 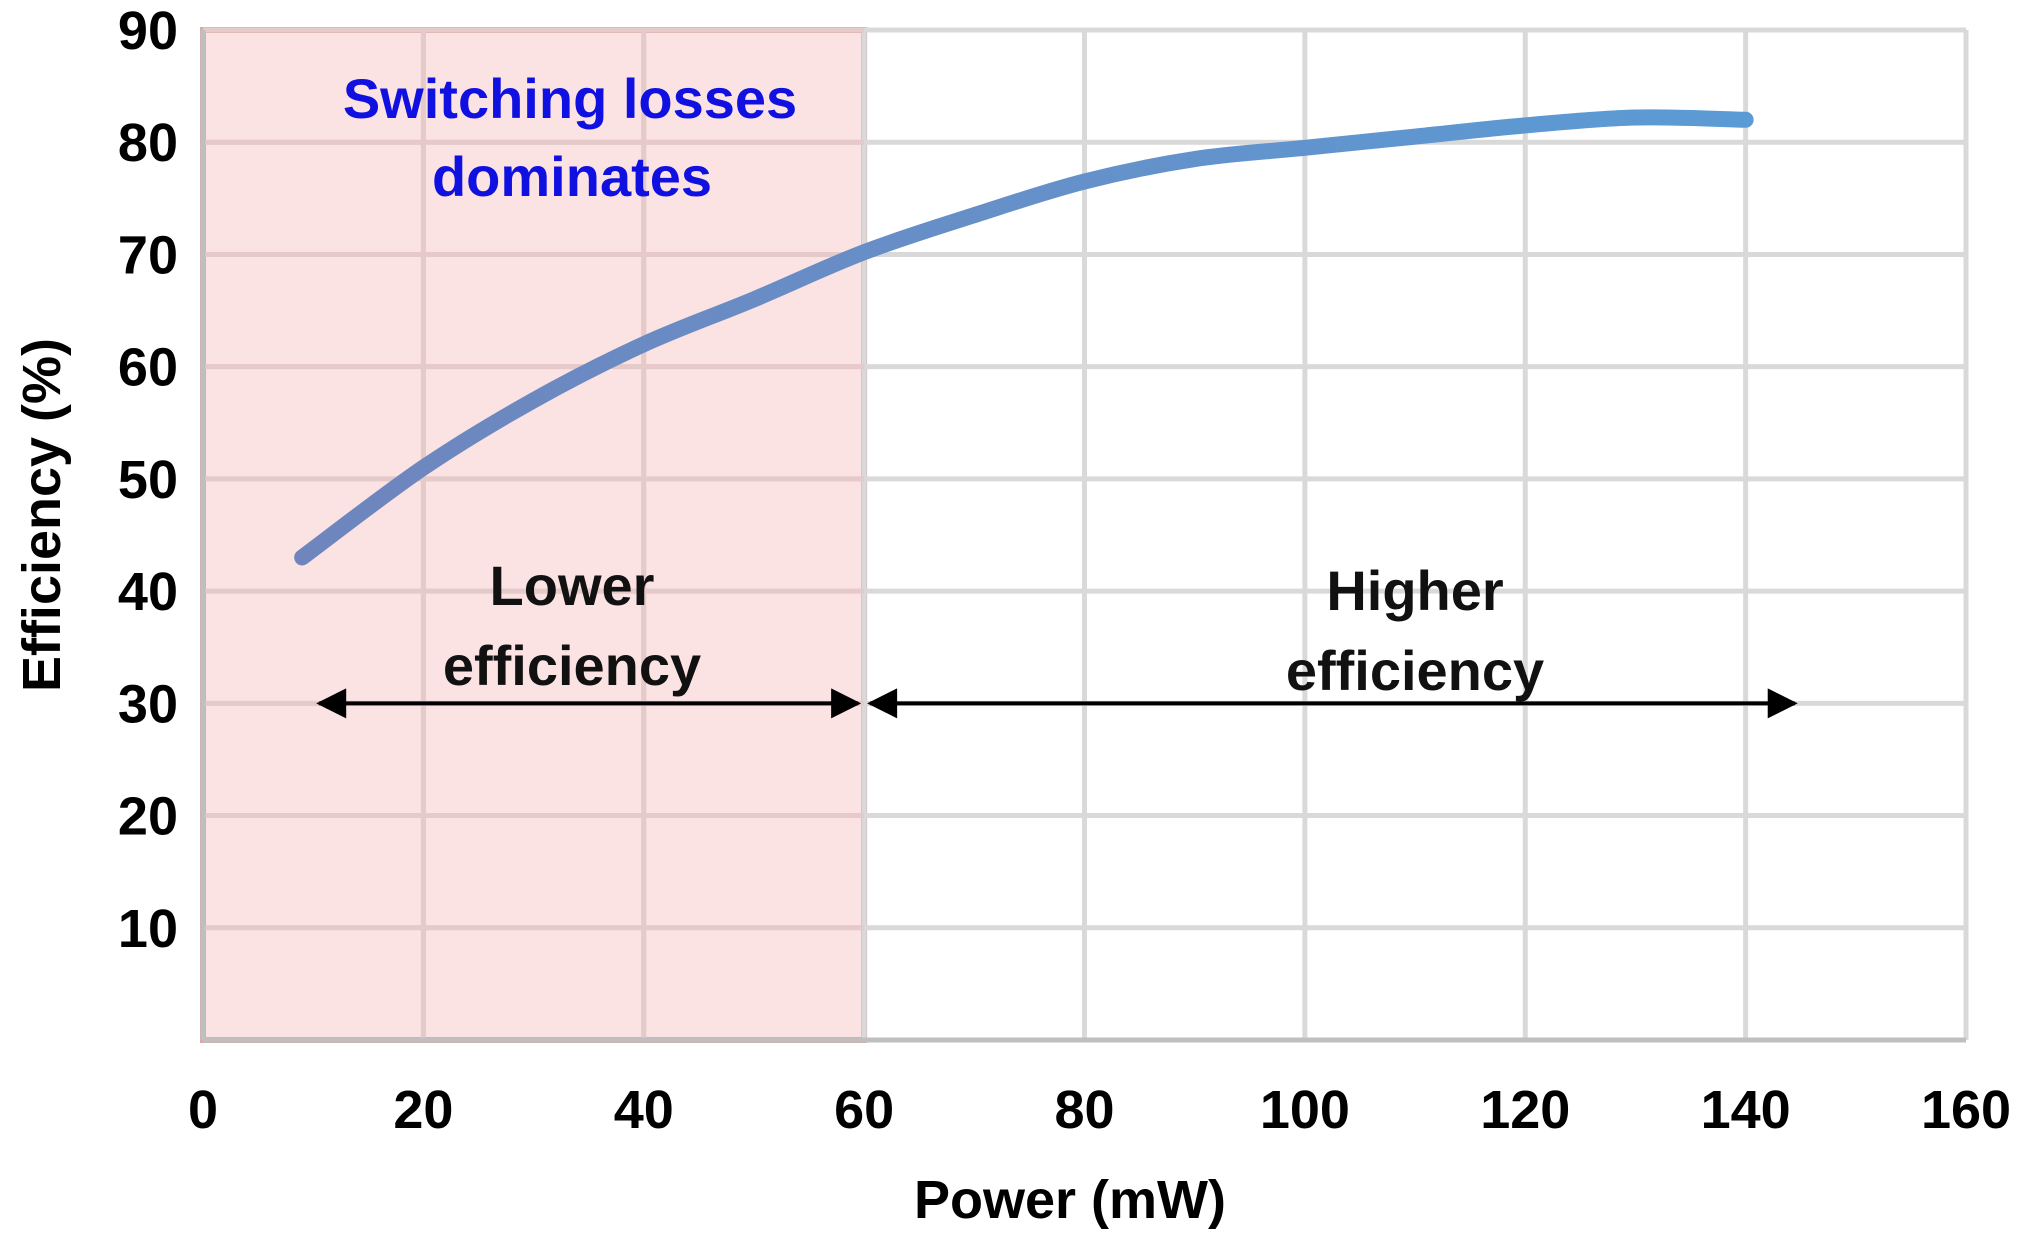 What do you see at coordinates (423, 1110) in the screenshot?
I see `x-tick-label: 20` at bounding box center [423, 1110].